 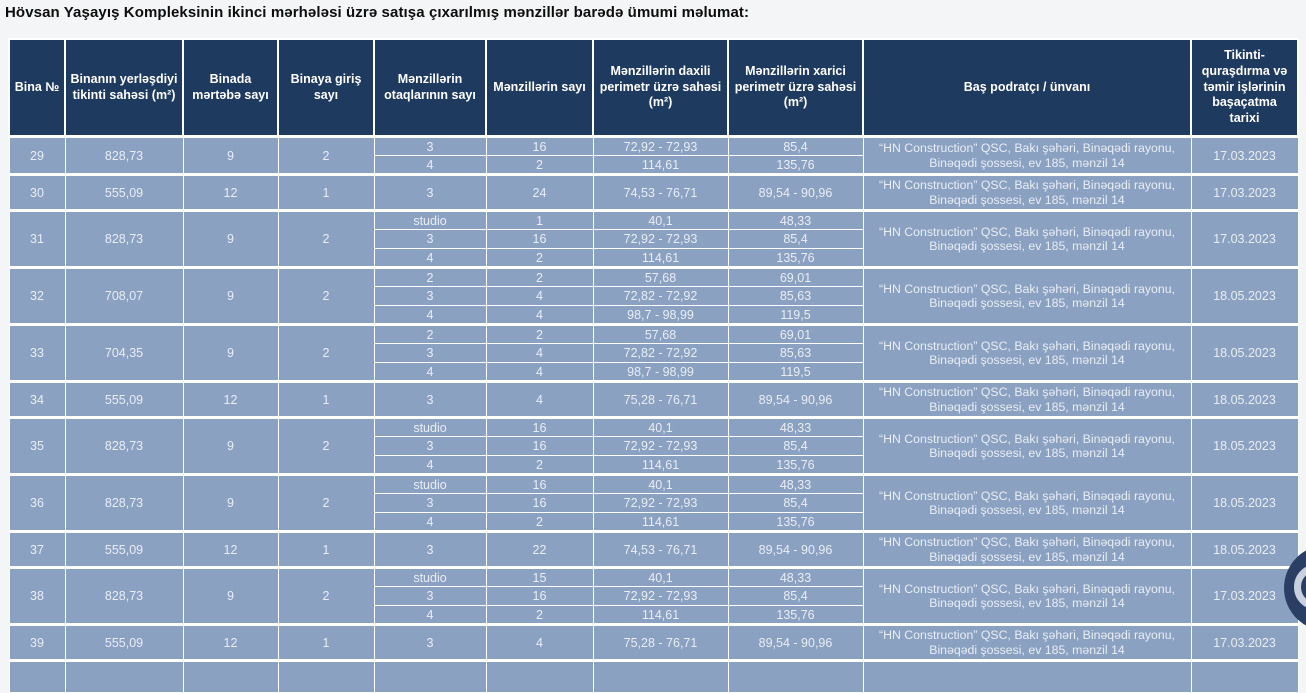 I want to click on table-row-bina-31: 3 16 72,92 - 72,93 85,4, so click(x=653, y=239).